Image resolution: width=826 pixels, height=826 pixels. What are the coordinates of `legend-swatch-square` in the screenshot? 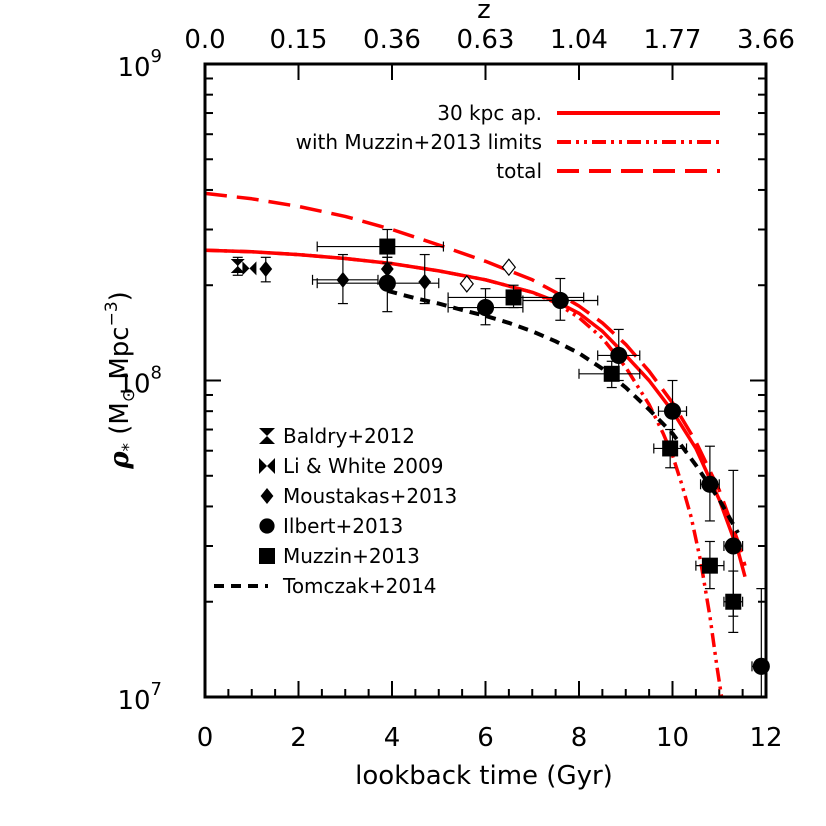 It's located at (267, 556).